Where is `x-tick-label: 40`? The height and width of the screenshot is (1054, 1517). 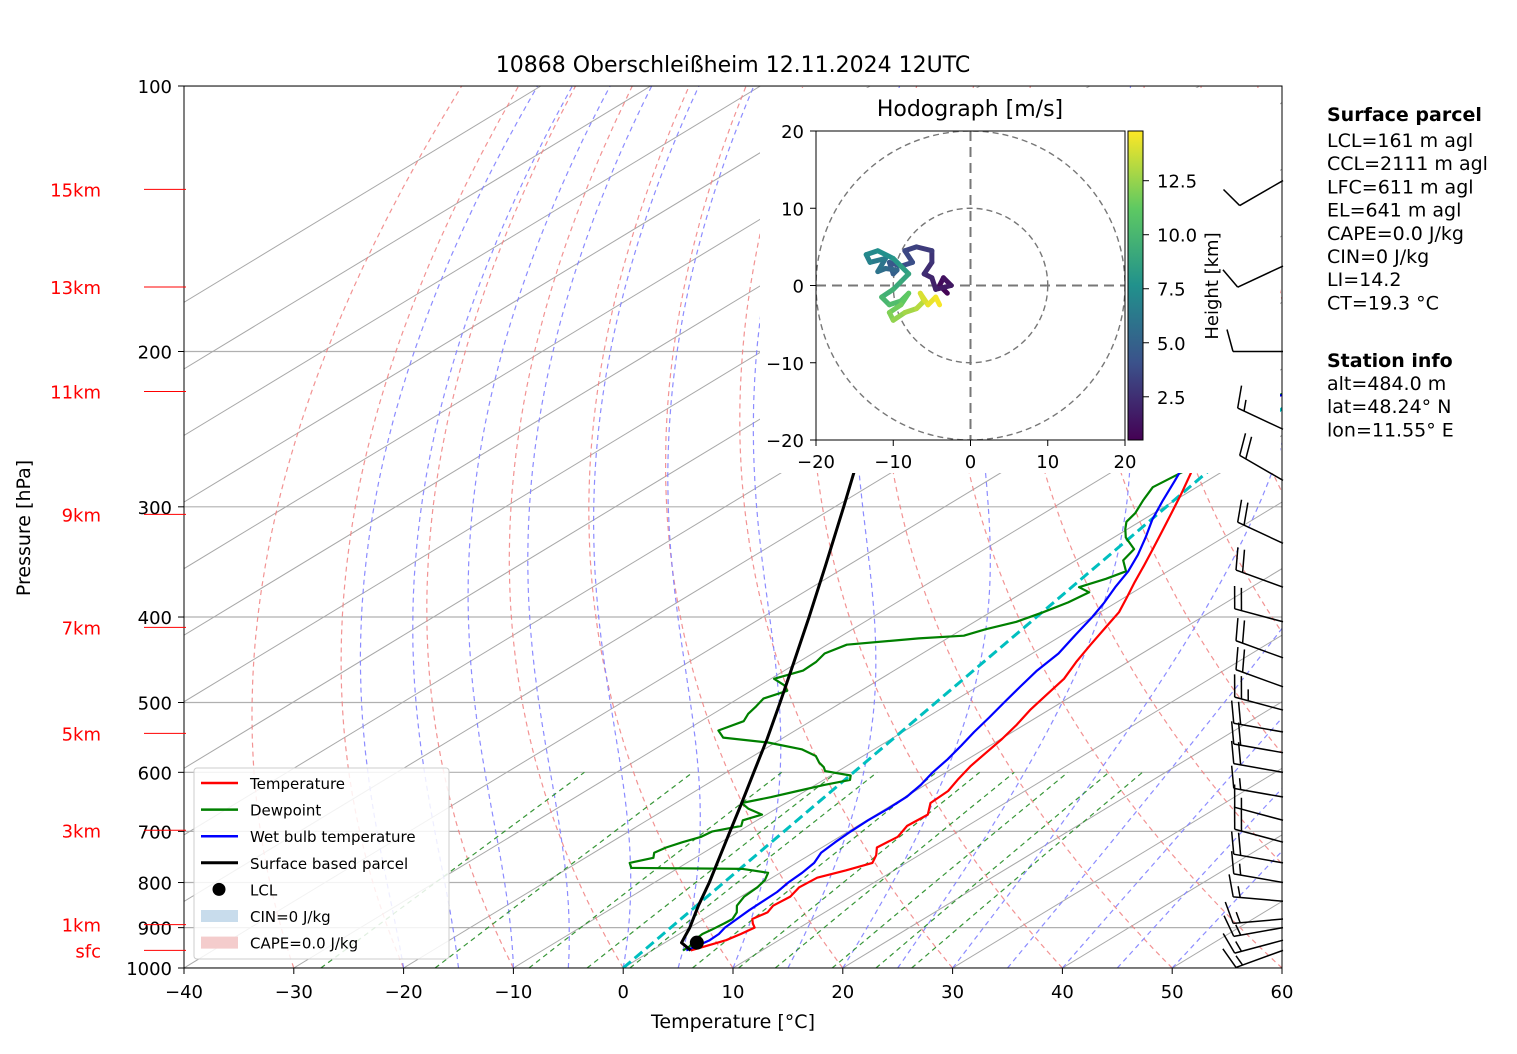 x-tick-label: 40 is located at coordinates (1062, 992).